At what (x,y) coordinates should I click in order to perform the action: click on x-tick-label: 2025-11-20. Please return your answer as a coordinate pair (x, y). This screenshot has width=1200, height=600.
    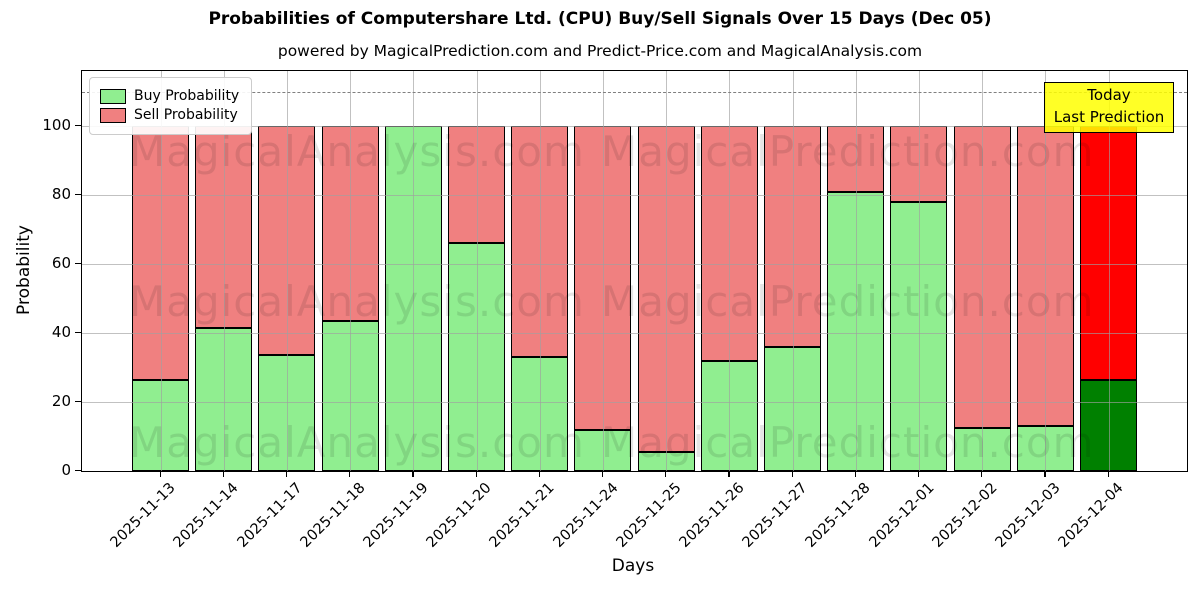
    Looking at the image, I should click on (459, 515).